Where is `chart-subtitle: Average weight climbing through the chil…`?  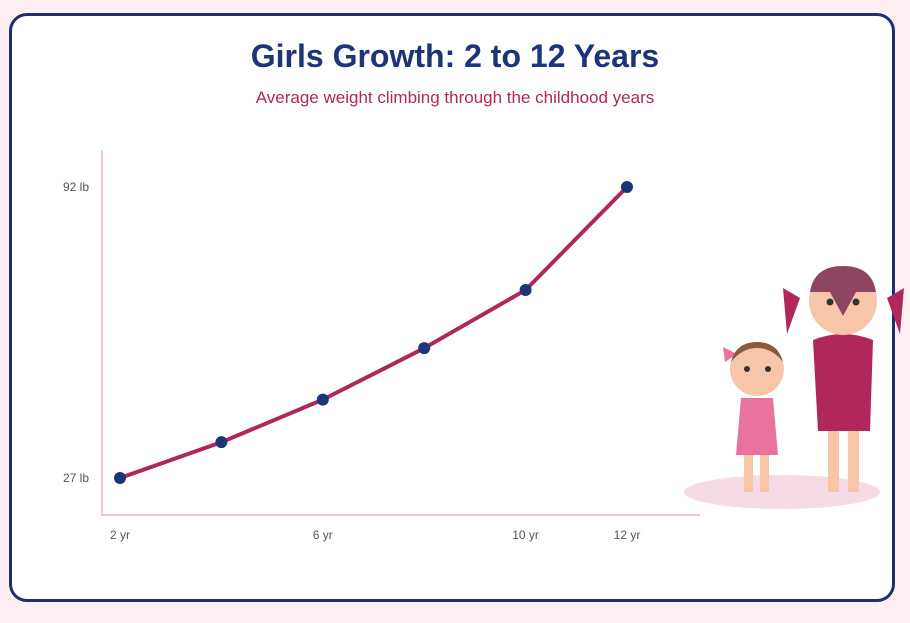
chart-subtitle: Average weight climbing through the chil… is located at coordinates (455, 97).